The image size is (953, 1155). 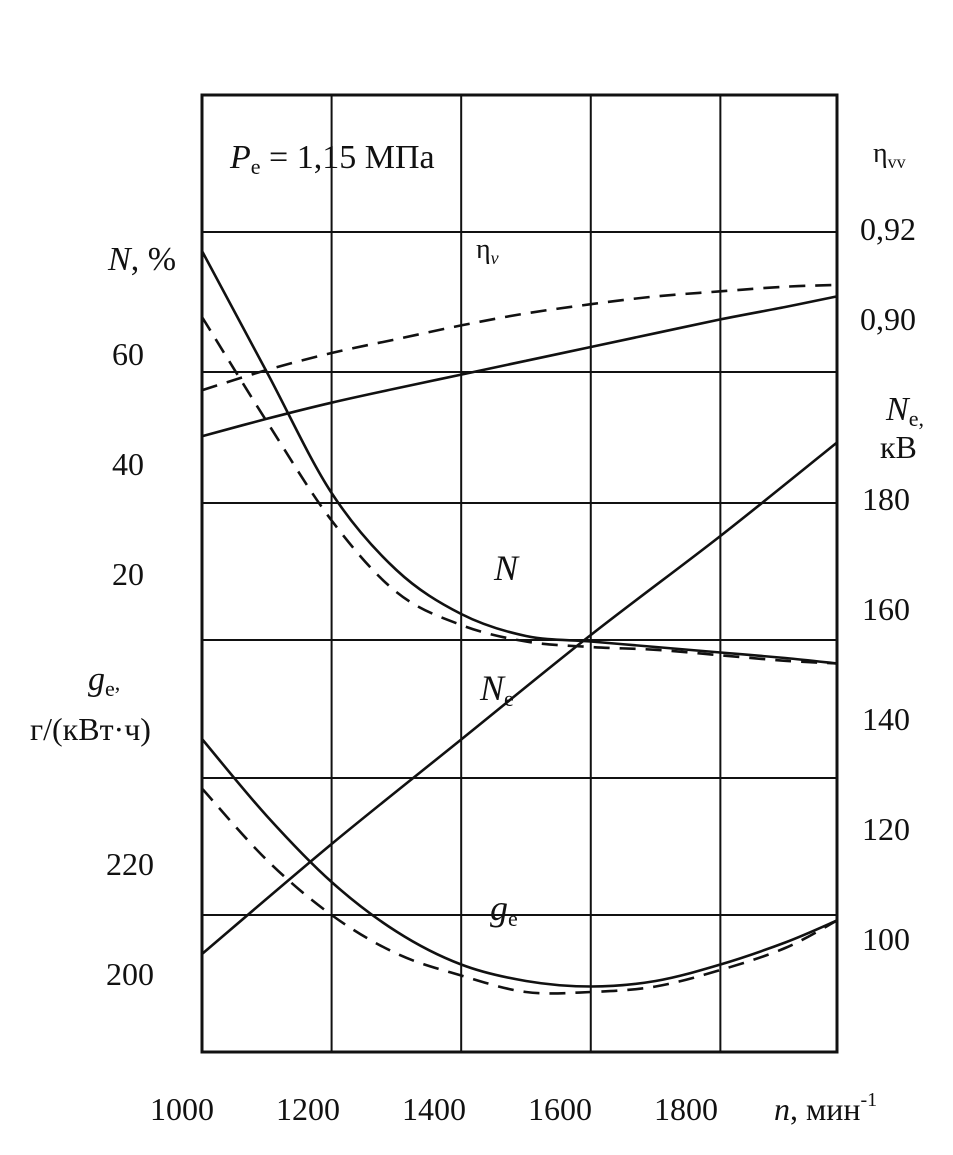 What do you see at coordinates (888, 229) in the screenshot?
I see `eta-tick-label: 0,92` at bounding box center [888, 229].